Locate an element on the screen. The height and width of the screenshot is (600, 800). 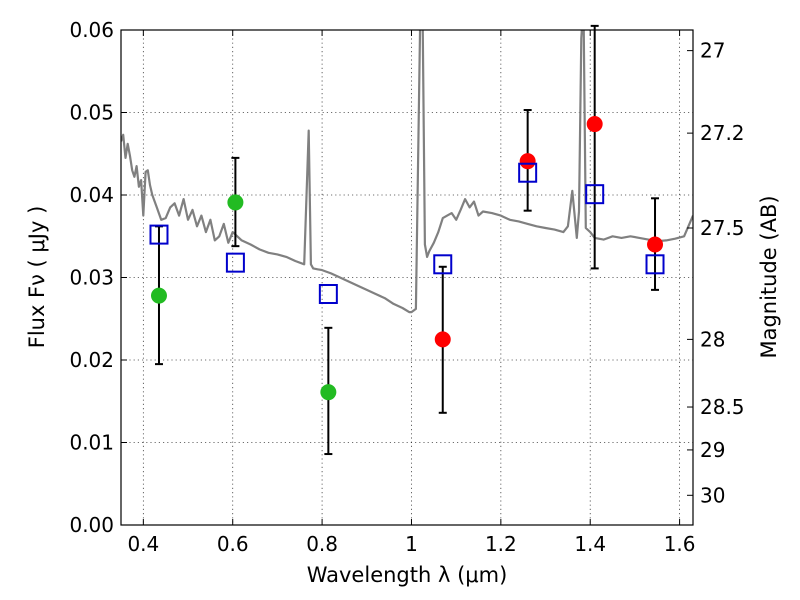
y-axis-ticks: 0.00 0.01 0.02 0.03 0.04 0.05 0.06 is located at coordinates (98, 277).